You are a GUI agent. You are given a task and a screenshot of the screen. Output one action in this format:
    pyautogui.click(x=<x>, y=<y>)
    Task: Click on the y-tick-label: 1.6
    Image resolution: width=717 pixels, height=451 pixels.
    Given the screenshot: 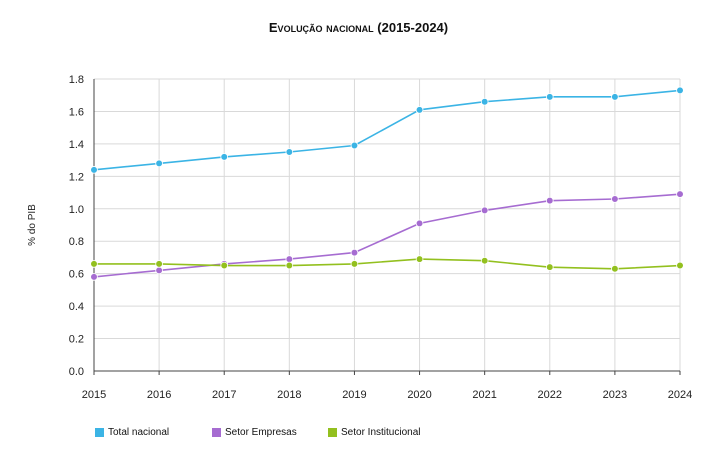 What is the action you would take?
    pyautogui.click(x=76, y=112)
    